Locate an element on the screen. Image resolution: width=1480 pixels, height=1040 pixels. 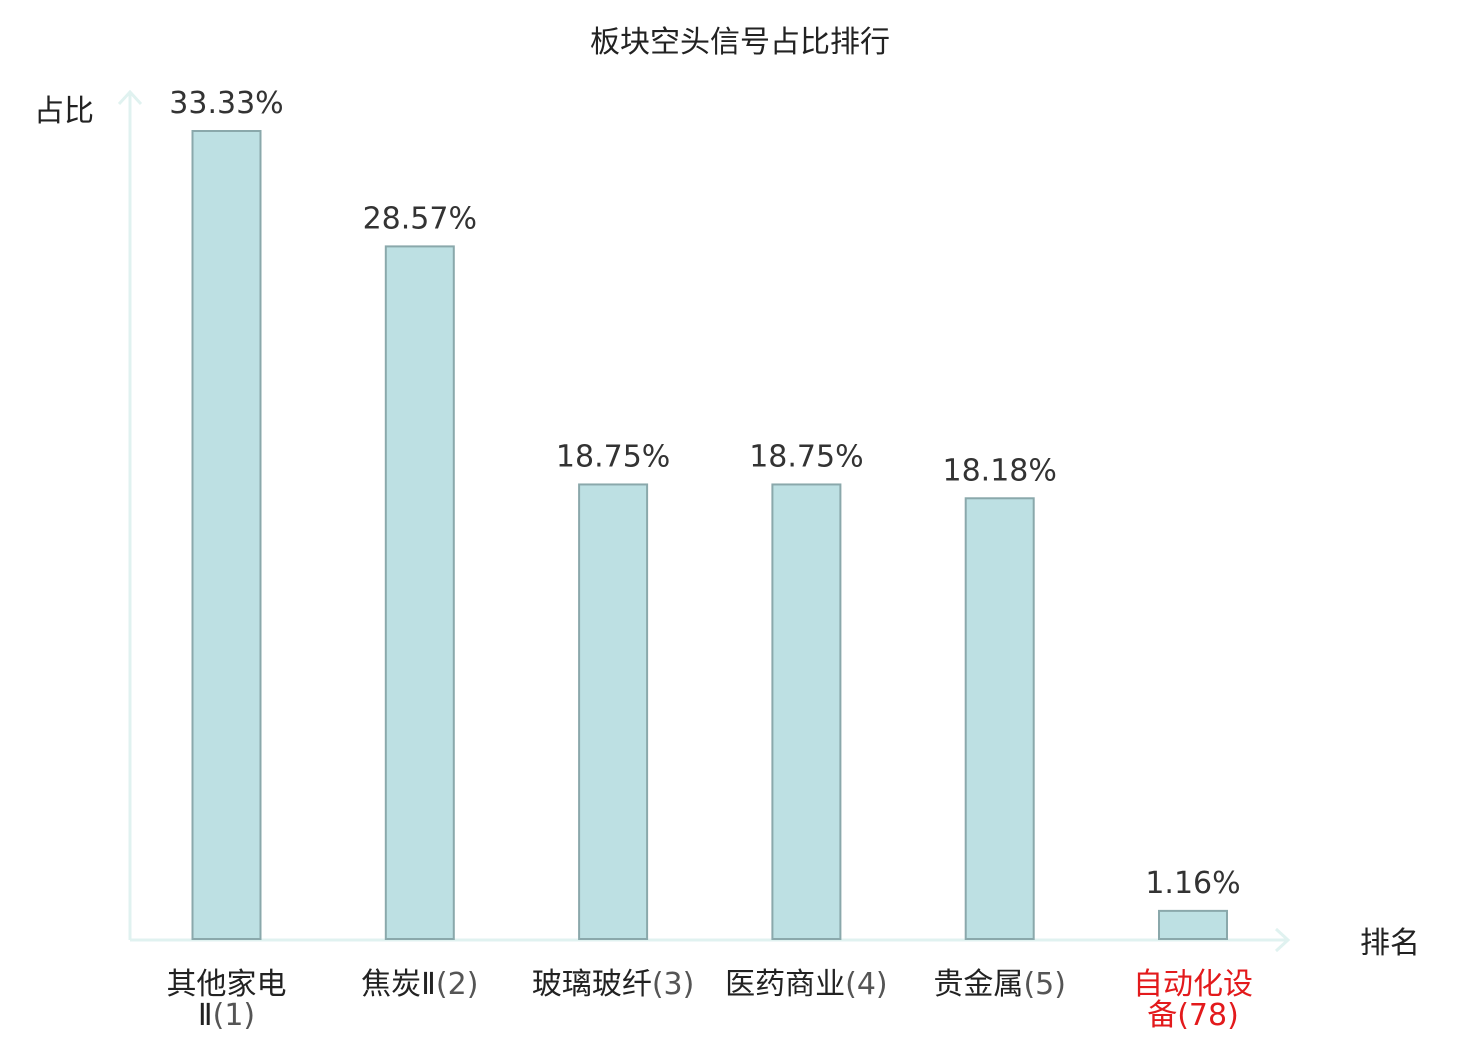
value-label-3: 18.75% is located at coordinates (613, 456).